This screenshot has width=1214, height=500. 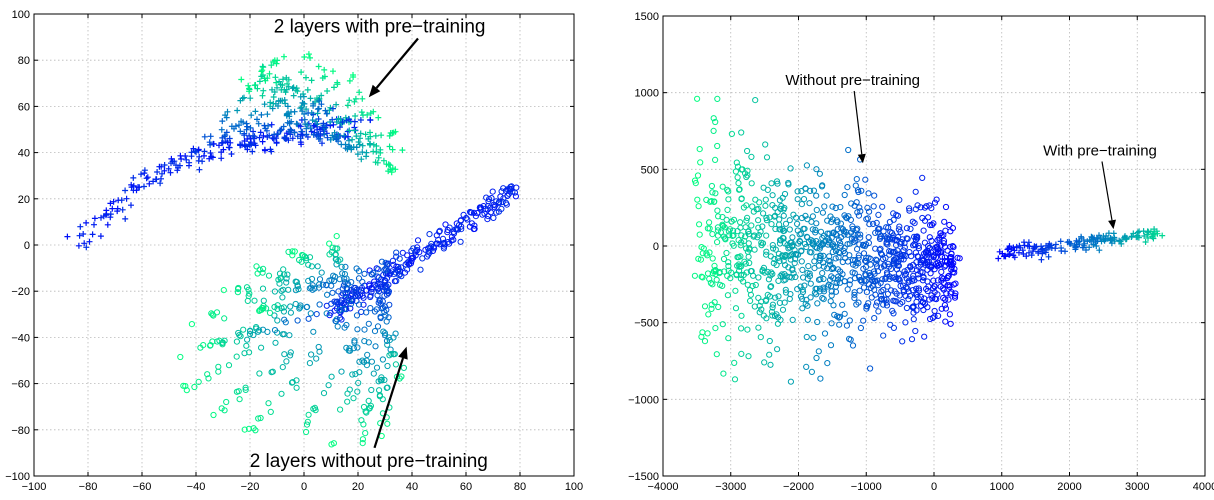 I want to click on x-tick-label: −20, so click(x=250, y=487).